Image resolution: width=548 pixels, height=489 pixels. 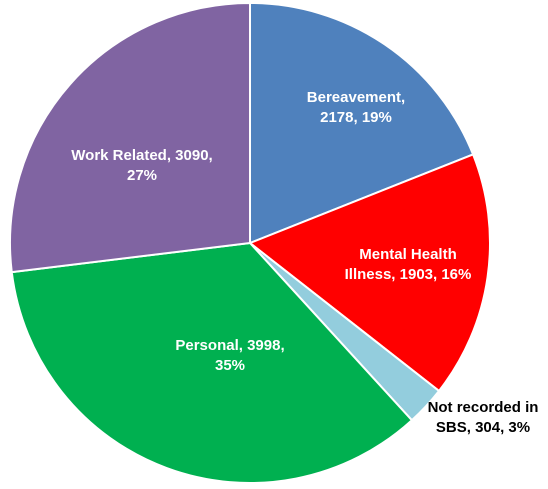 I want to click on slice-label: 35%, so click(x=230, y=365).